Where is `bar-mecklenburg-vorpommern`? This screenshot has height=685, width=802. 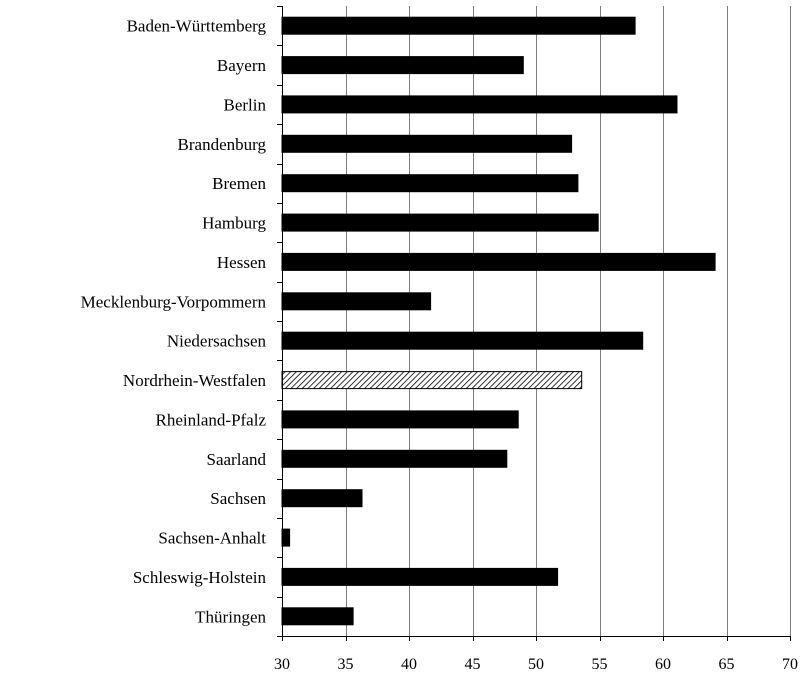
bar-mecklenburg-vorpommern is located at coordinates (356, 301).